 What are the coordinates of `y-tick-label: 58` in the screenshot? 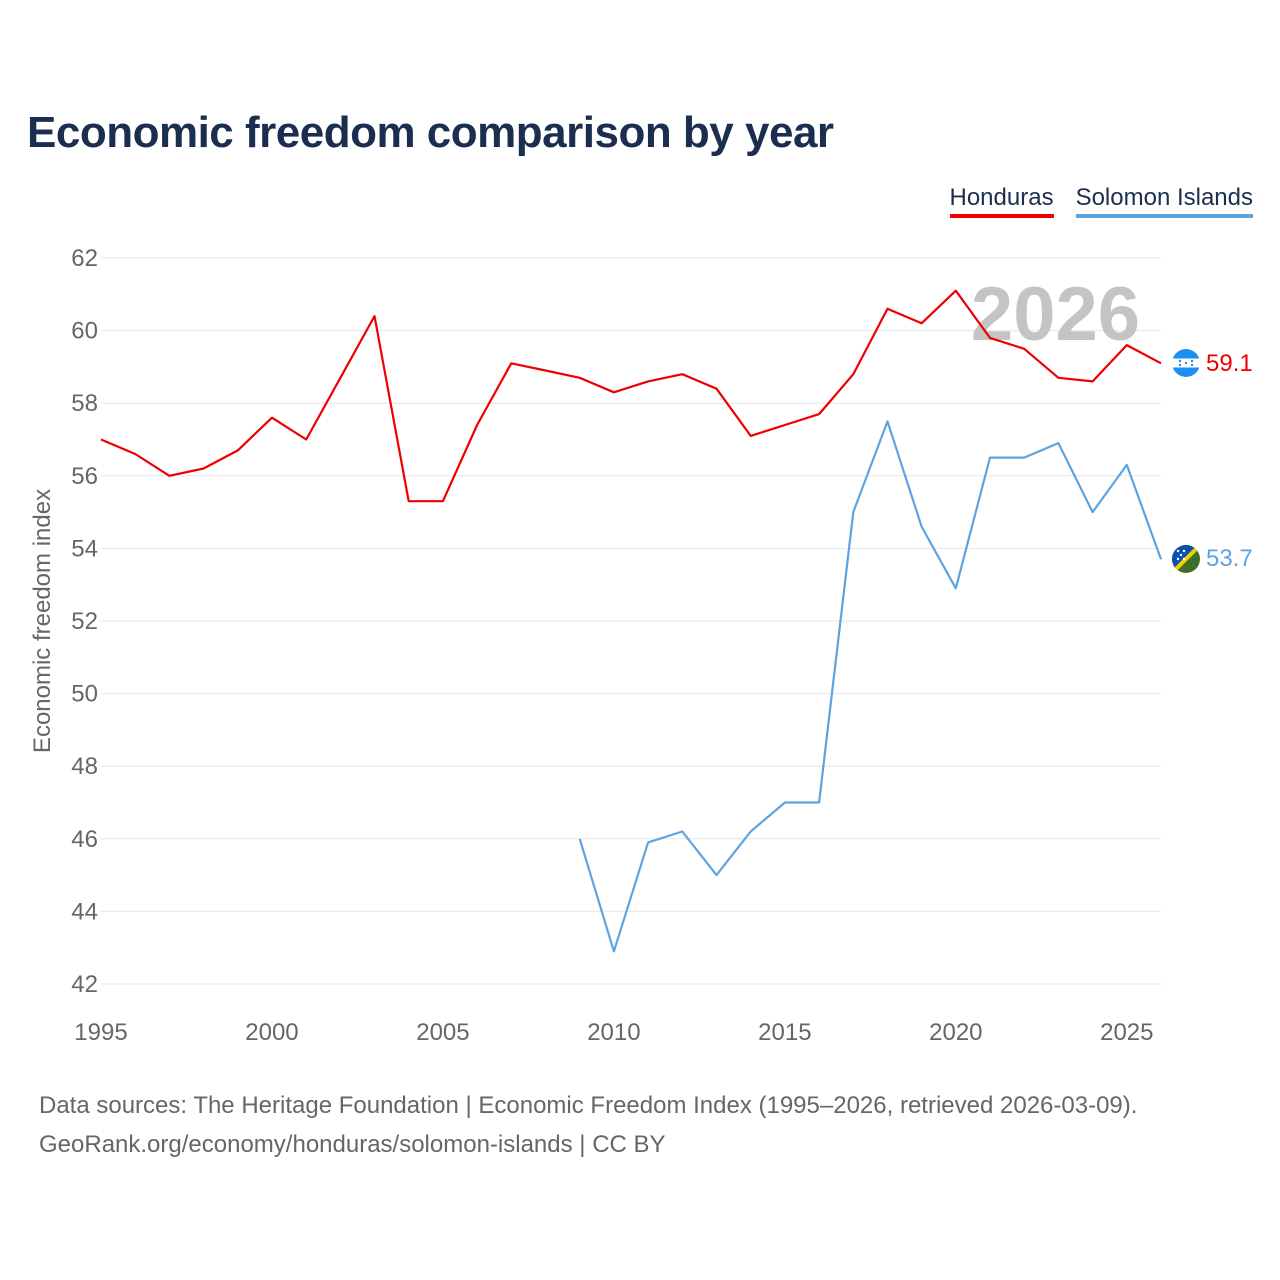 It's located at (84, 403).